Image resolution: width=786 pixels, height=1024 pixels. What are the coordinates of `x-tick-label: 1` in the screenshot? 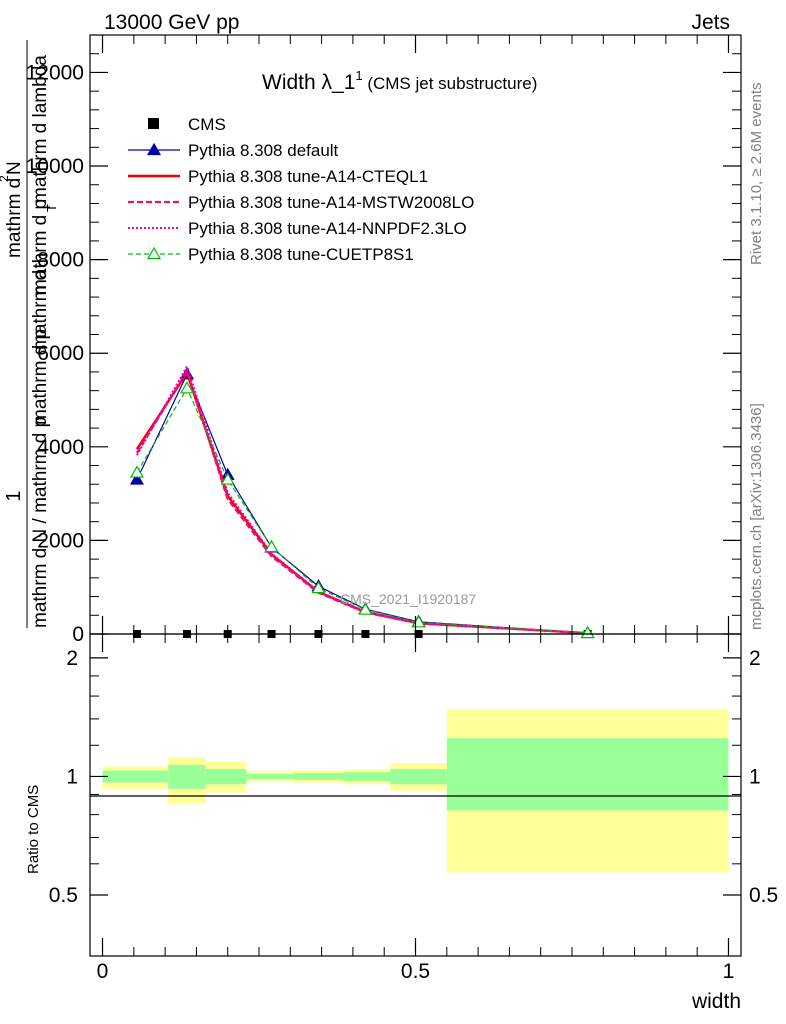 It's located at (729, 971).